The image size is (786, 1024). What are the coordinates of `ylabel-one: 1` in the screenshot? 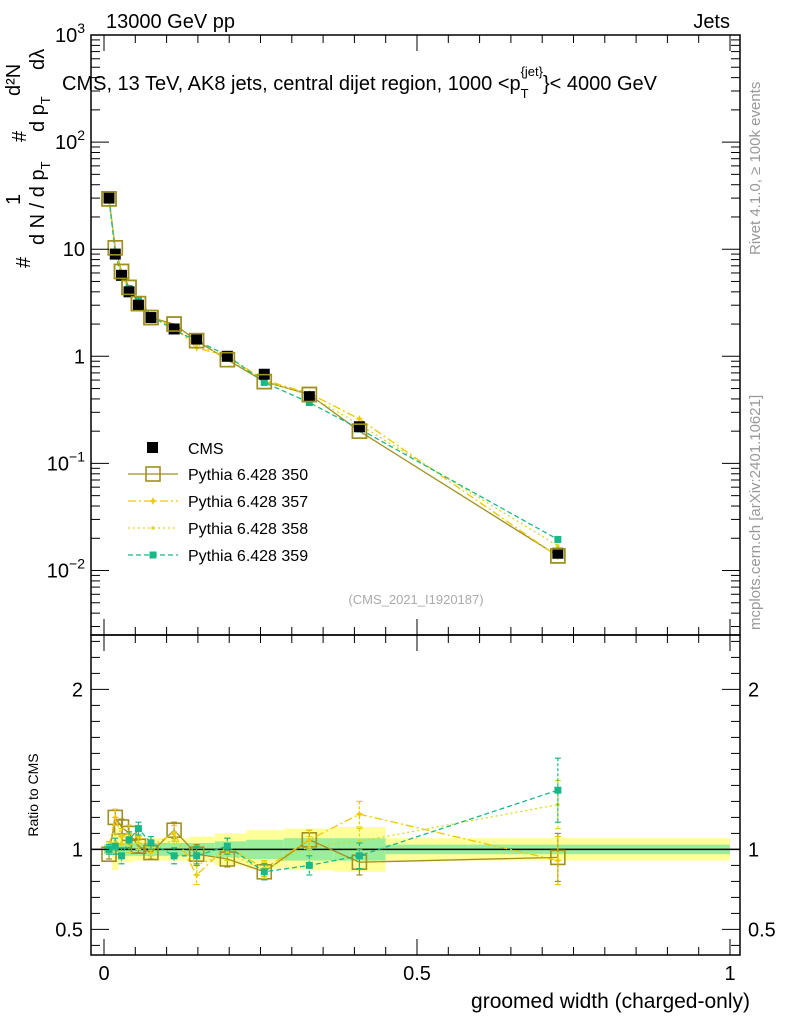 It's located at (14, 199).